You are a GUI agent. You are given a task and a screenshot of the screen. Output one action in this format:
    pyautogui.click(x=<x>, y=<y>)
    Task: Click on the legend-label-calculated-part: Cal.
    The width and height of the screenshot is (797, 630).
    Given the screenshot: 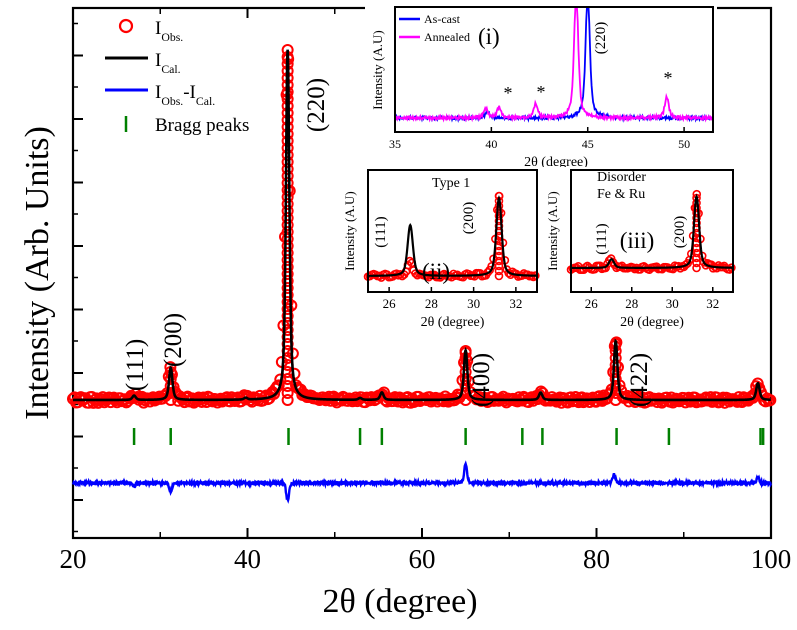 What is the action you would take?
    pyautogui.click(x=170, y=69)
    